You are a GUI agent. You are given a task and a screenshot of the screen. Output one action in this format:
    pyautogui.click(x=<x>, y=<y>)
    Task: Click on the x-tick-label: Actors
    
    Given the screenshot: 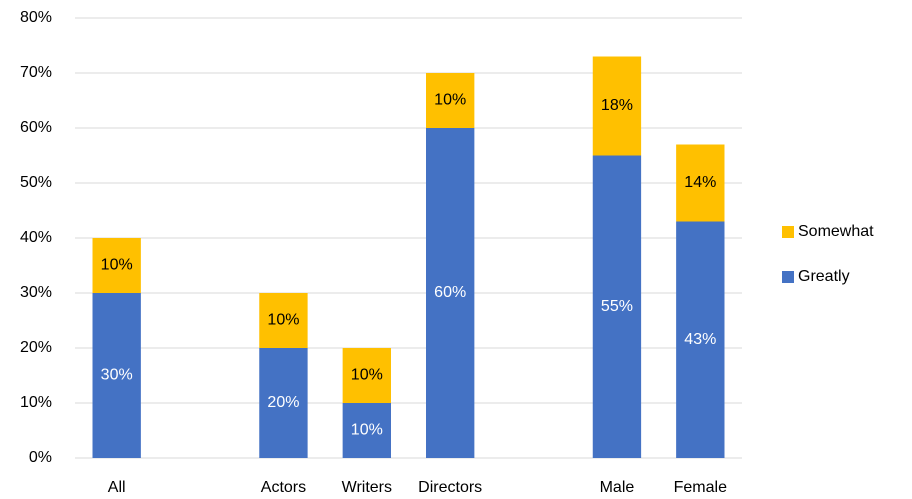 What is the action you would take?
    pyautogui.click(x=283, y=487)
    